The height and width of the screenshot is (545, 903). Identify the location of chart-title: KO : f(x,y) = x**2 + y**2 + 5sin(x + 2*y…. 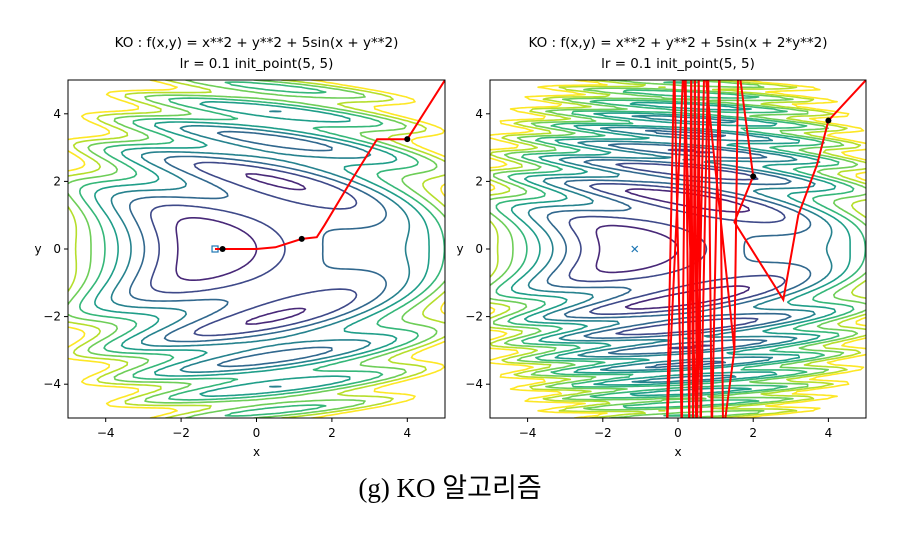
(677, 43).